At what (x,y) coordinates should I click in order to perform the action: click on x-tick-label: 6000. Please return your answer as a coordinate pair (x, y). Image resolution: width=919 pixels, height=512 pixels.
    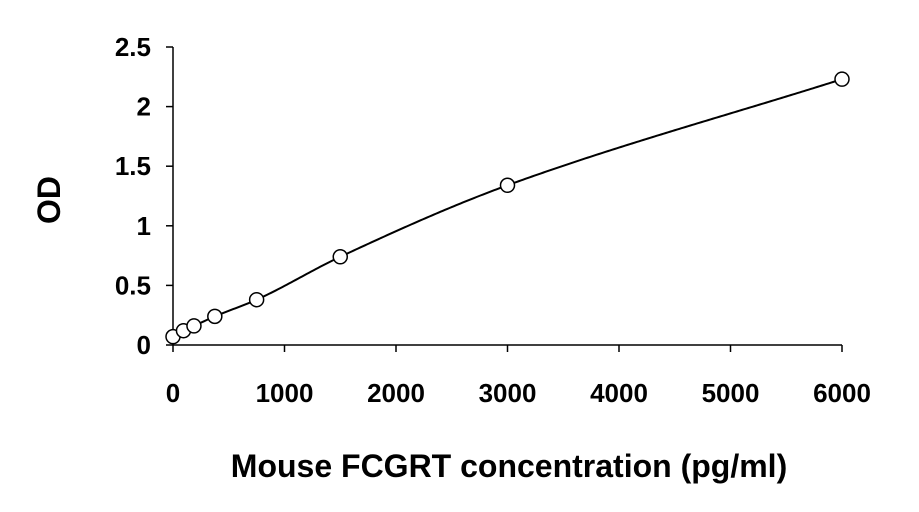
    Looking at the image, I should click on (842, 393).